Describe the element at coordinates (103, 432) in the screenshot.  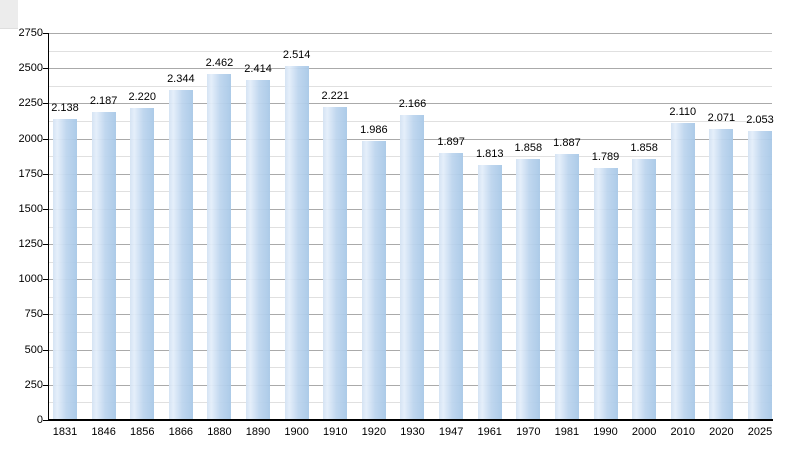
I see `x-tick-label: 1846` at that location.